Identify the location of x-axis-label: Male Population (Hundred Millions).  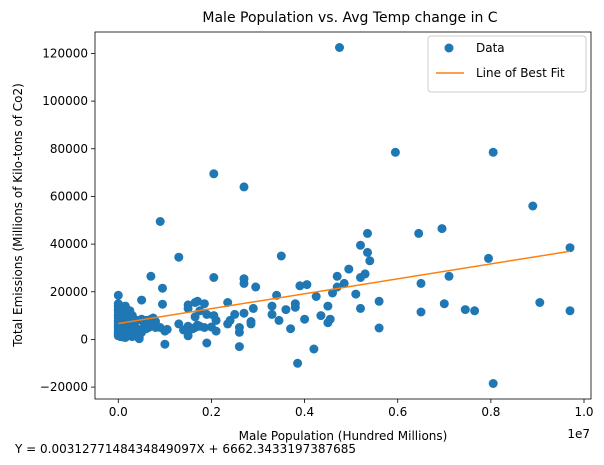
(343, 436).